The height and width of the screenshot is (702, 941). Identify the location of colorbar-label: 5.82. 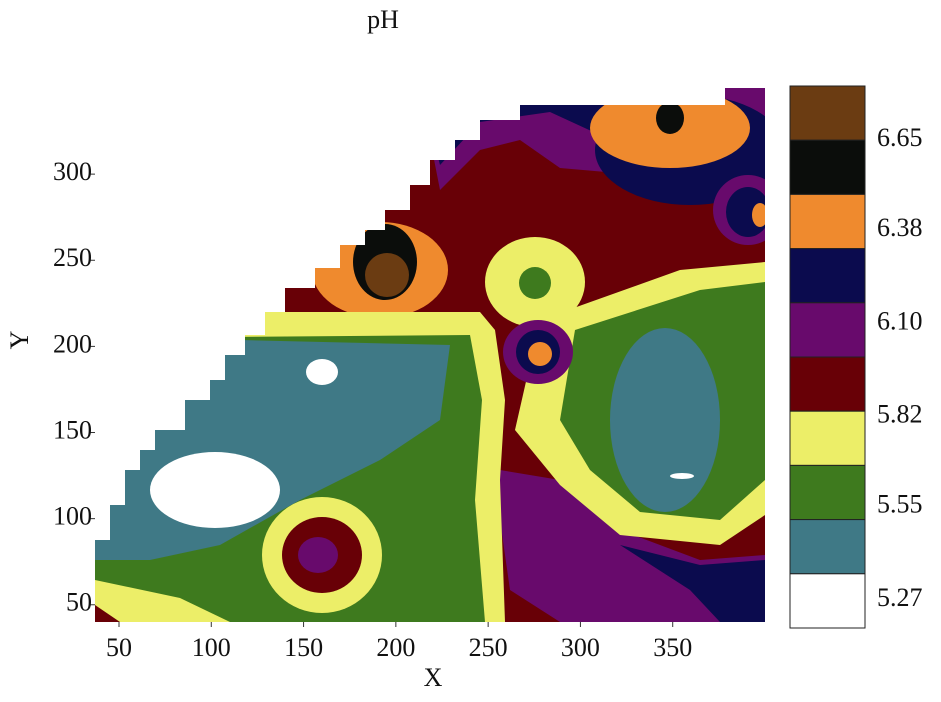
(900, 414).